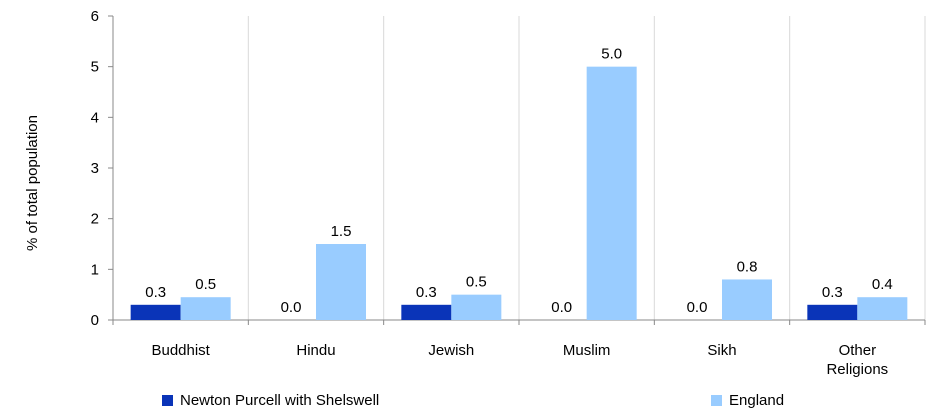 The width and height of the screenshot is (926, 412). Describe the element at coordinates (463, 402) in the screenshot. I see `legend: Newton Purcell with Shelswell England` at that location.